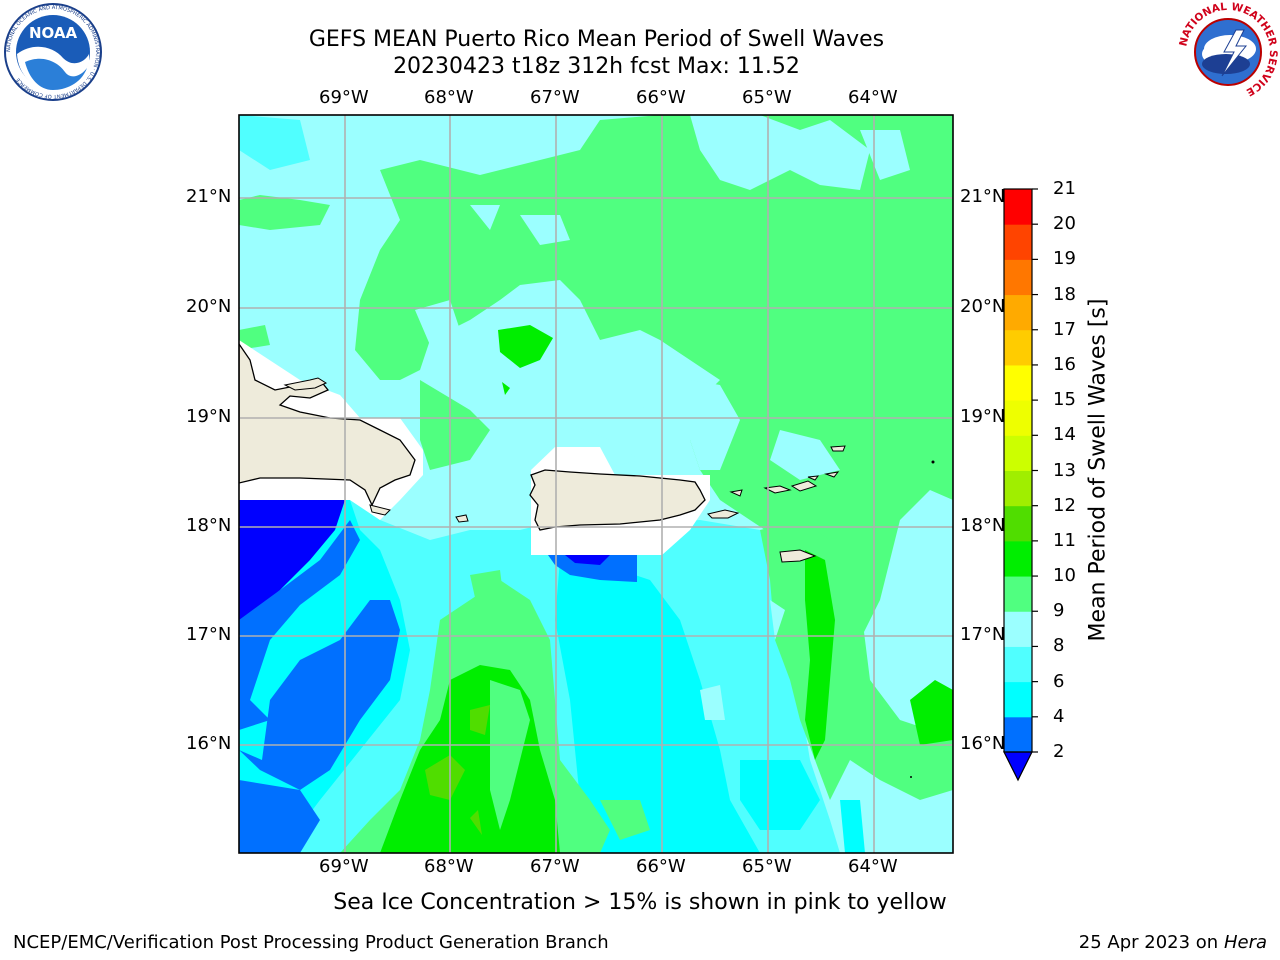 The image size is (1280, 960). I want to click on colorbar, so click(1020, 485).